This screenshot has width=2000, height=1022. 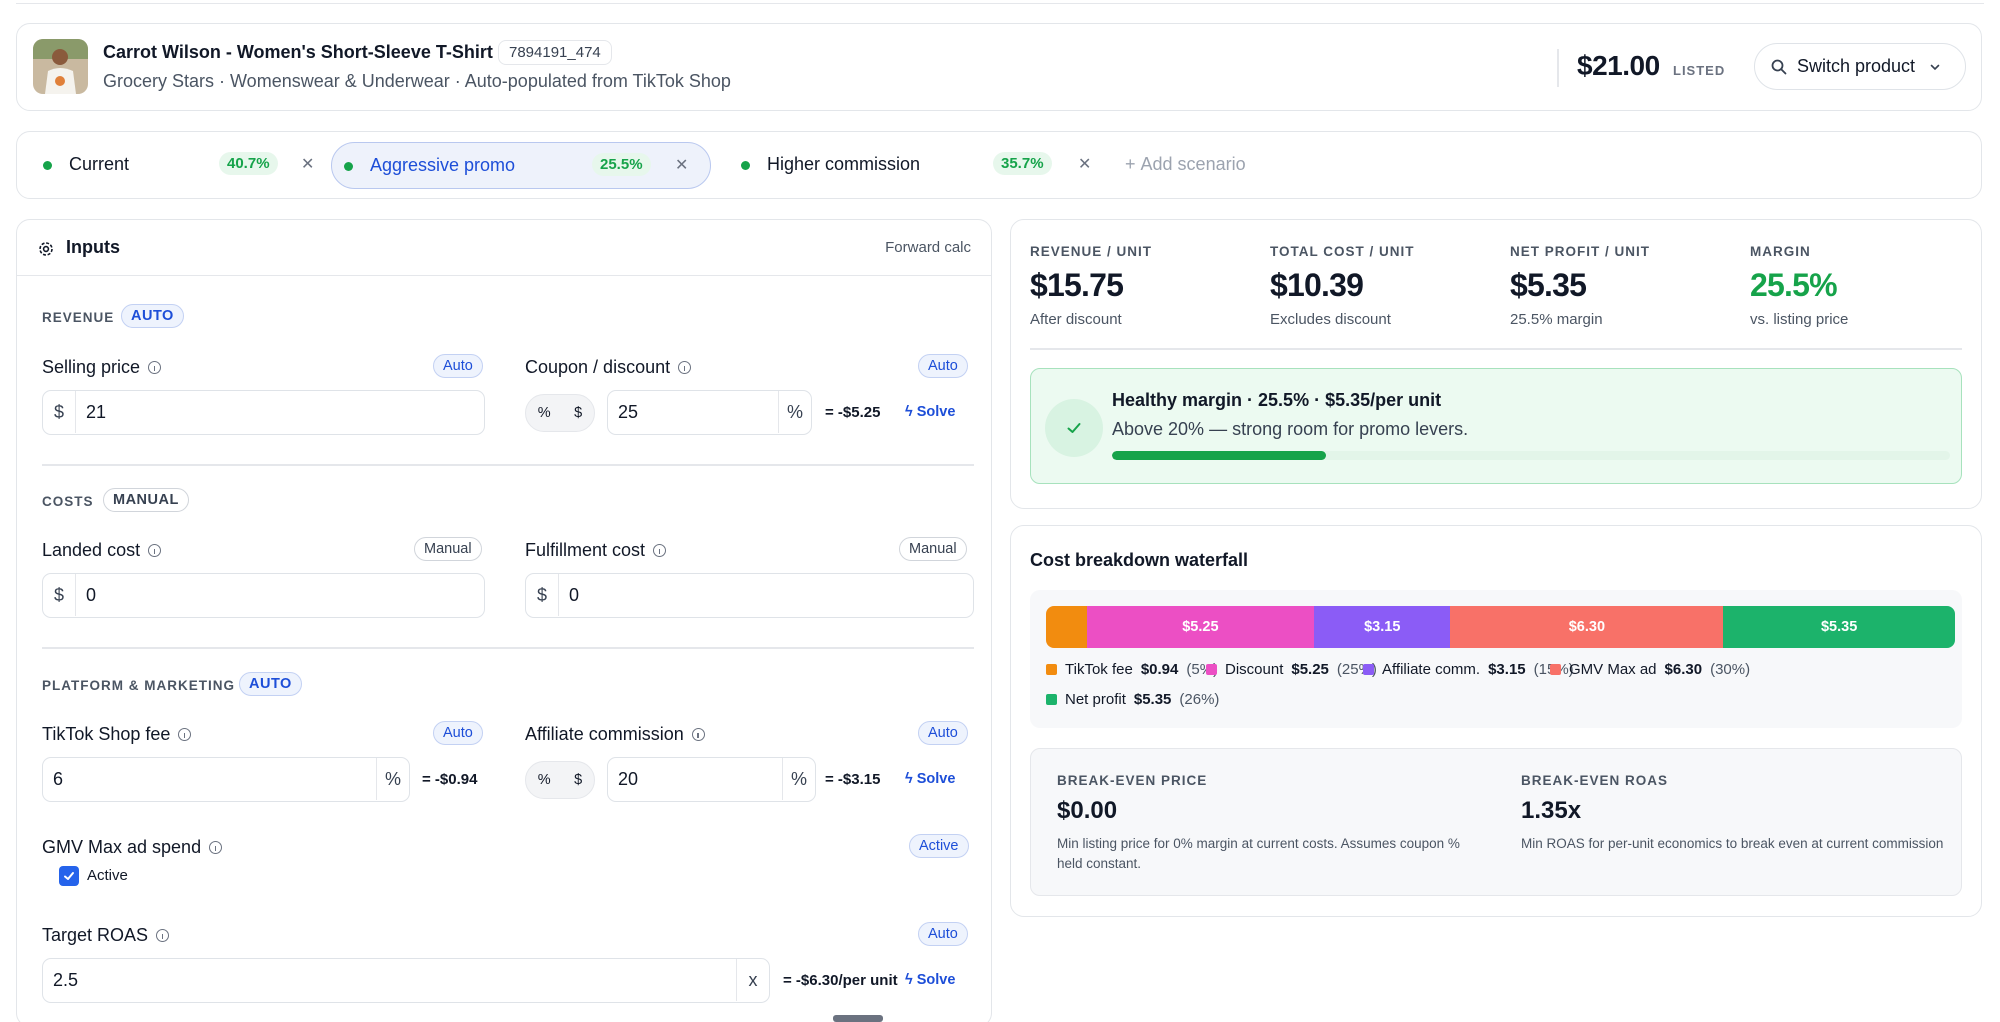 What do you see at coordinates (1074, 428) in the screenshot?
I see `check-circle-icon` at bounding box center [1074, 428].